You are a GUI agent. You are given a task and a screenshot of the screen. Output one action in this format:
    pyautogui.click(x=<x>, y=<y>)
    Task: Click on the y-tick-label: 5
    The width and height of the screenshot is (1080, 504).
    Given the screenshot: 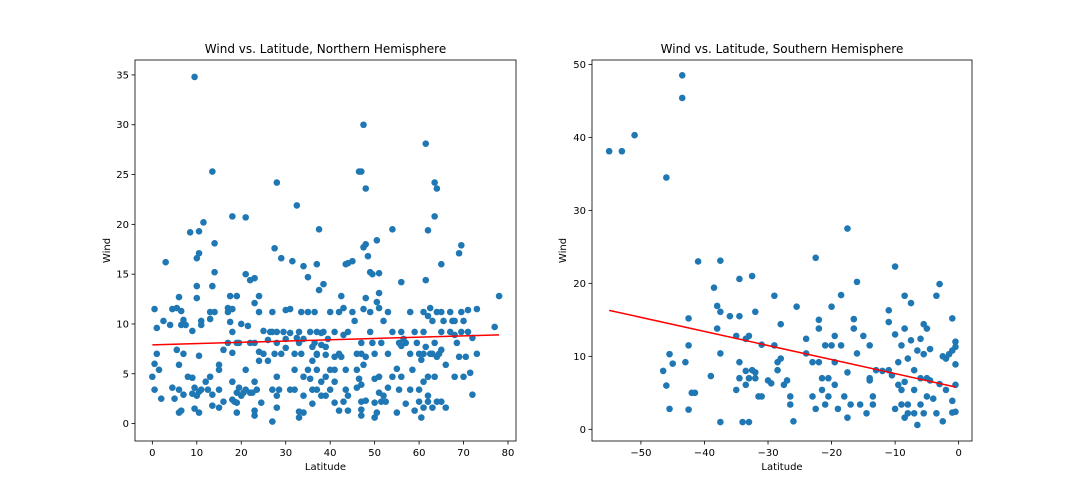 What is the action you would take?
    pyautogui.click(x=126, y=374)
    